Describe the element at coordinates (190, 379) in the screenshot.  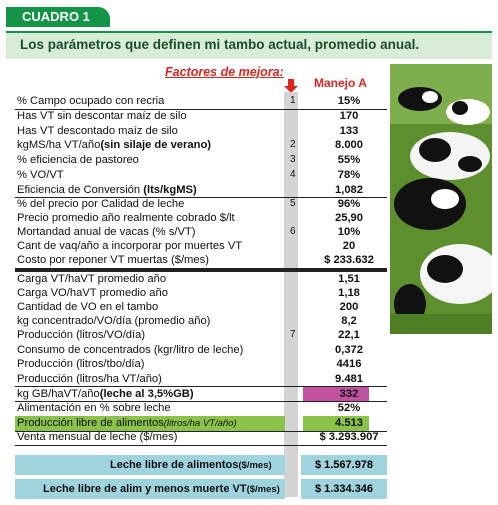
I see `table-row: Producción (litros/ha VT/año) 9.481` at that location.